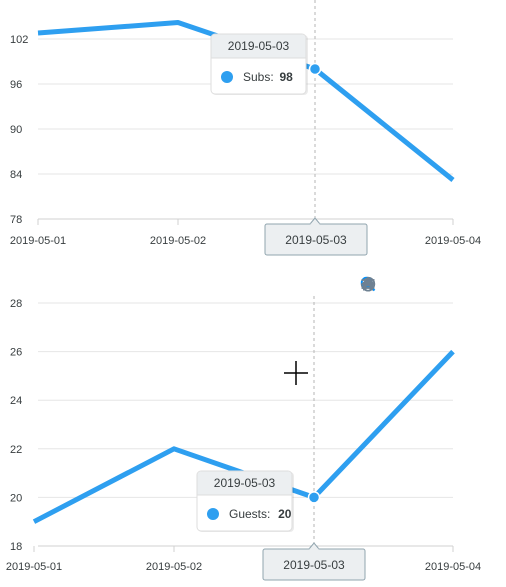  I want to click on mouse-crosshair-cursor, so click(296, 373).